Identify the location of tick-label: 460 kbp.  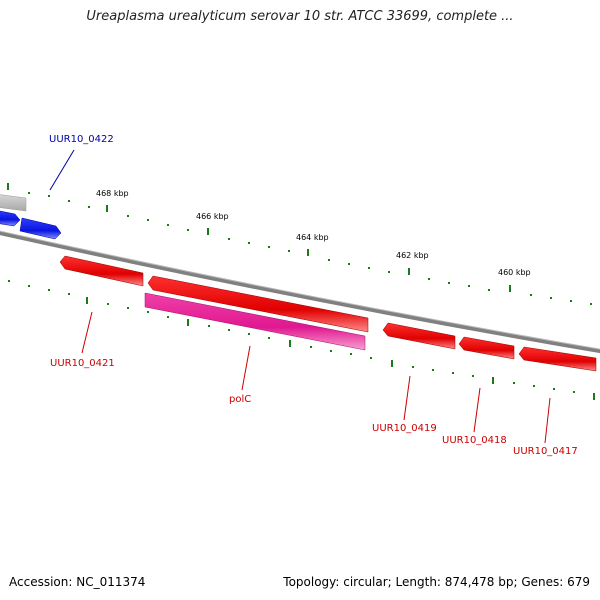
(514, 272).